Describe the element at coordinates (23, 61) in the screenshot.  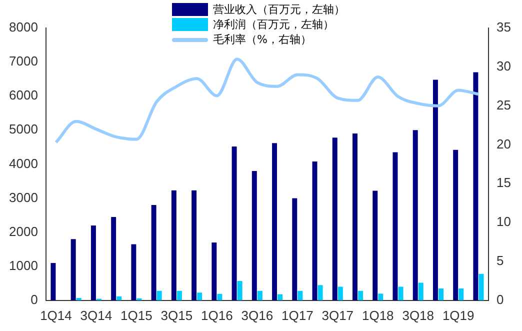
I see `y-tick-label: 7000` at that location.